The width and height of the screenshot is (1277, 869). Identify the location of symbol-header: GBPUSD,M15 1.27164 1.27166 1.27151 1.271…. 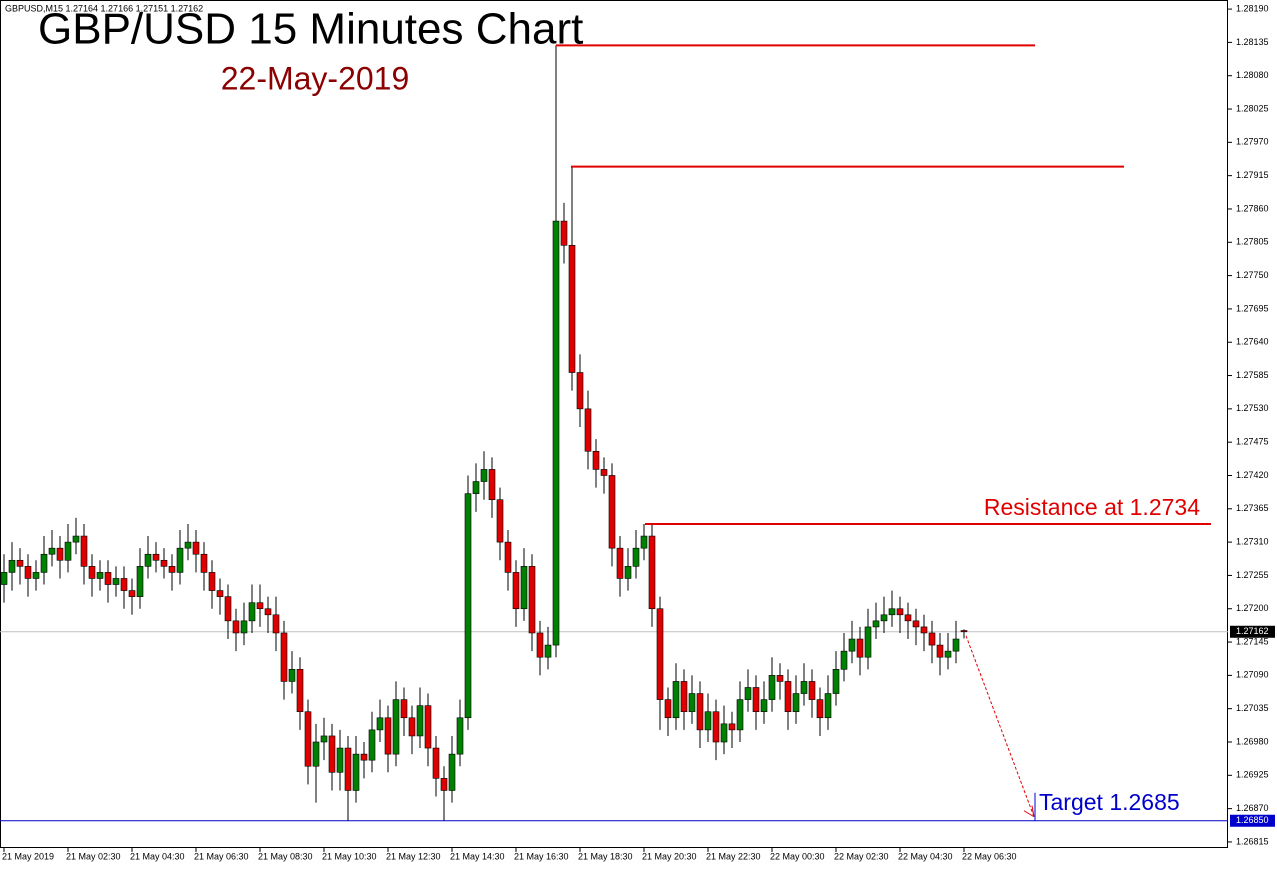
(104, 8).